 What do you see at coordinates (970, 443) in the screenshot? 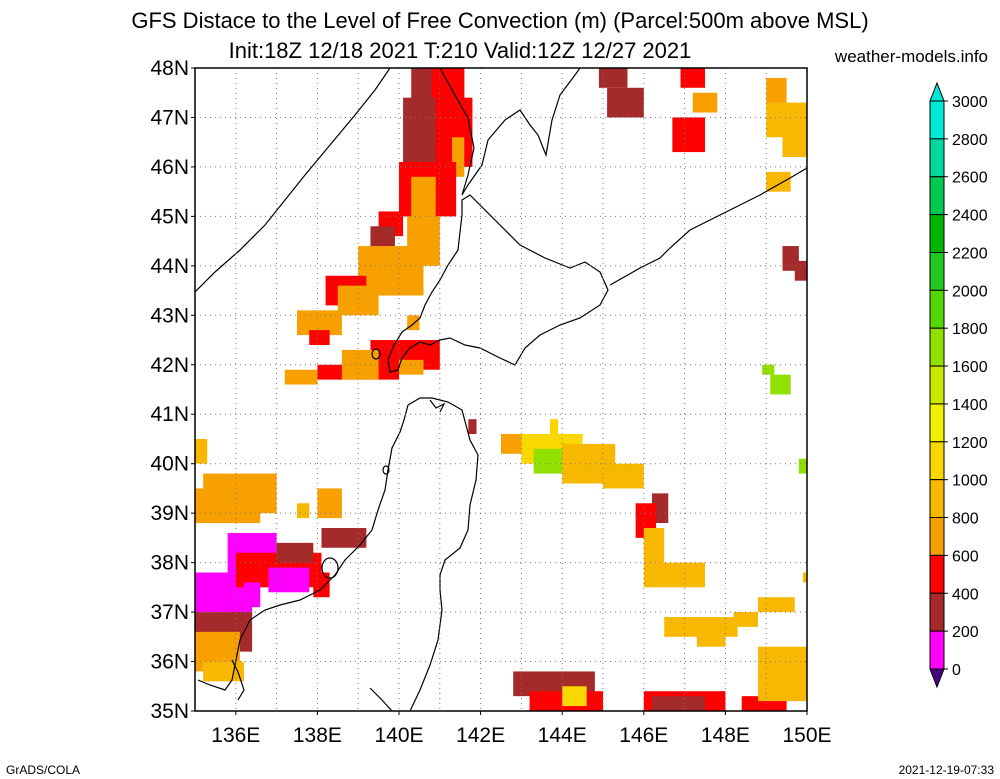
I see `colorbar-label: 1200` at bounding box center [970, 443].